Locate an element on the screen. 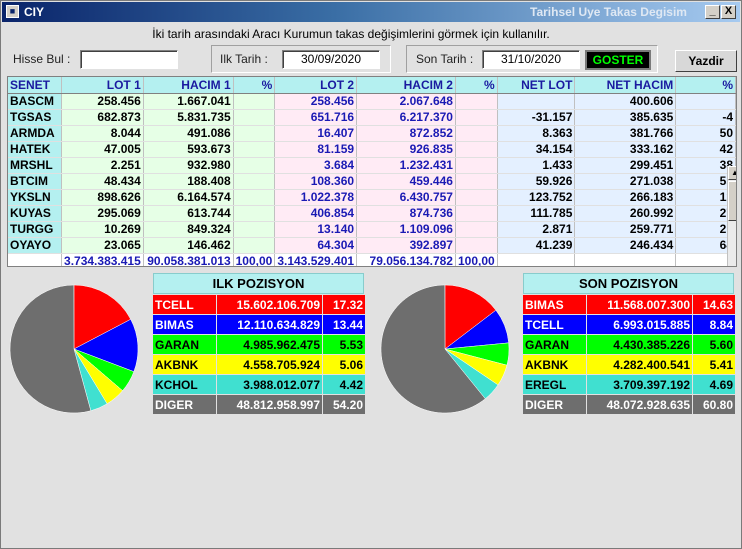 The height and width of the screenshot is (549, 742). header-pct-net: % is located at coordinates (705, 85).